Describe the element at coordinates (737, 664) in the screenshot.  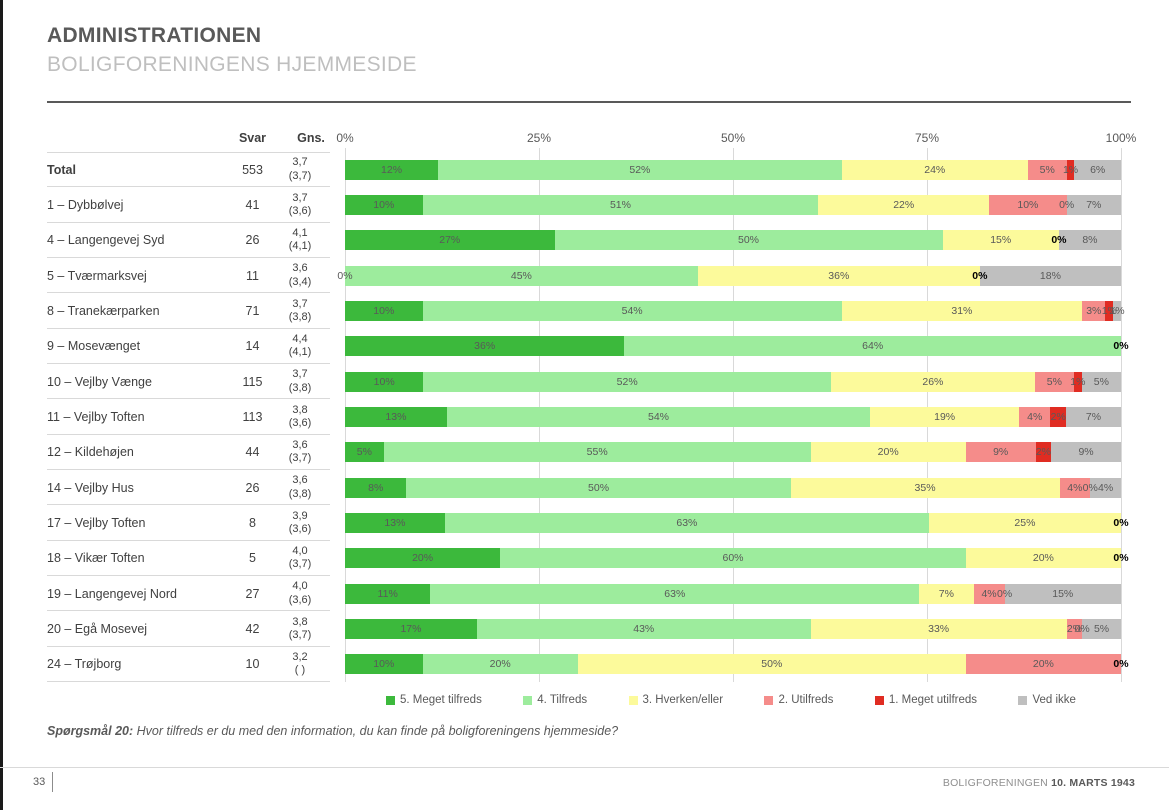
I see `row-bar-area: 10% 20% 50% 20% 0%` at that location.